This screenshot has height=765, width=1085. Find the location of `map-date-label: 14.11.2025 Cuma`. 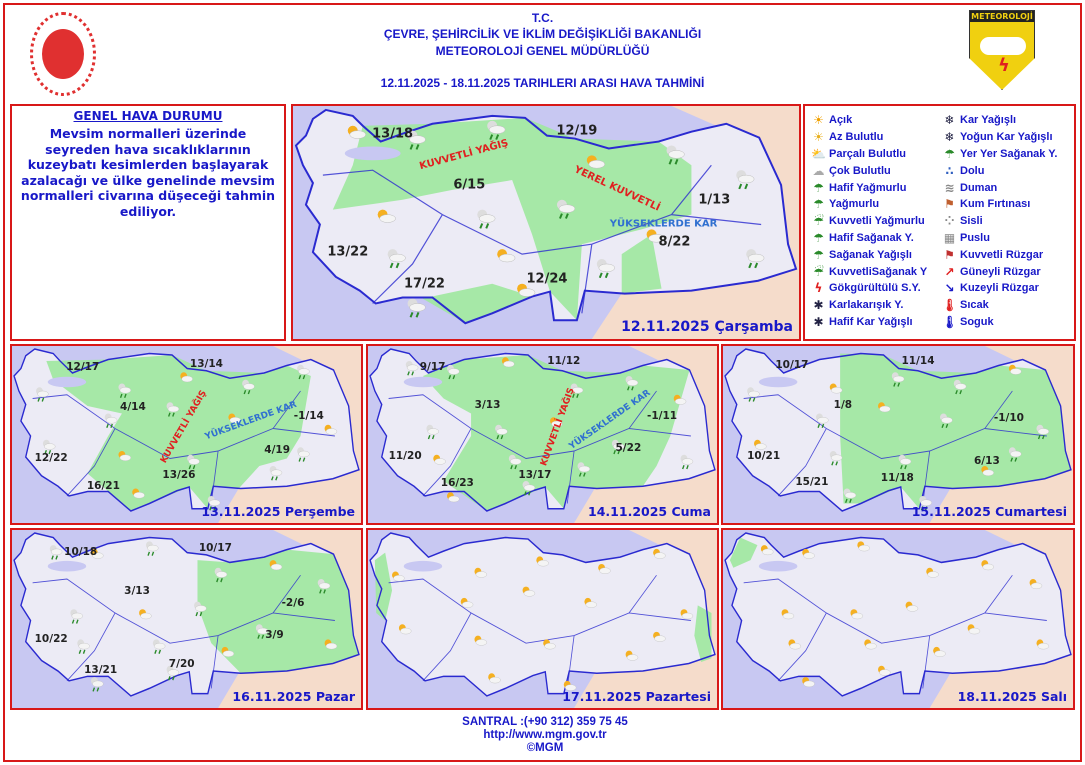

map-date-label: 14.11.2025 Cuma is located at coordinates (649, 511).